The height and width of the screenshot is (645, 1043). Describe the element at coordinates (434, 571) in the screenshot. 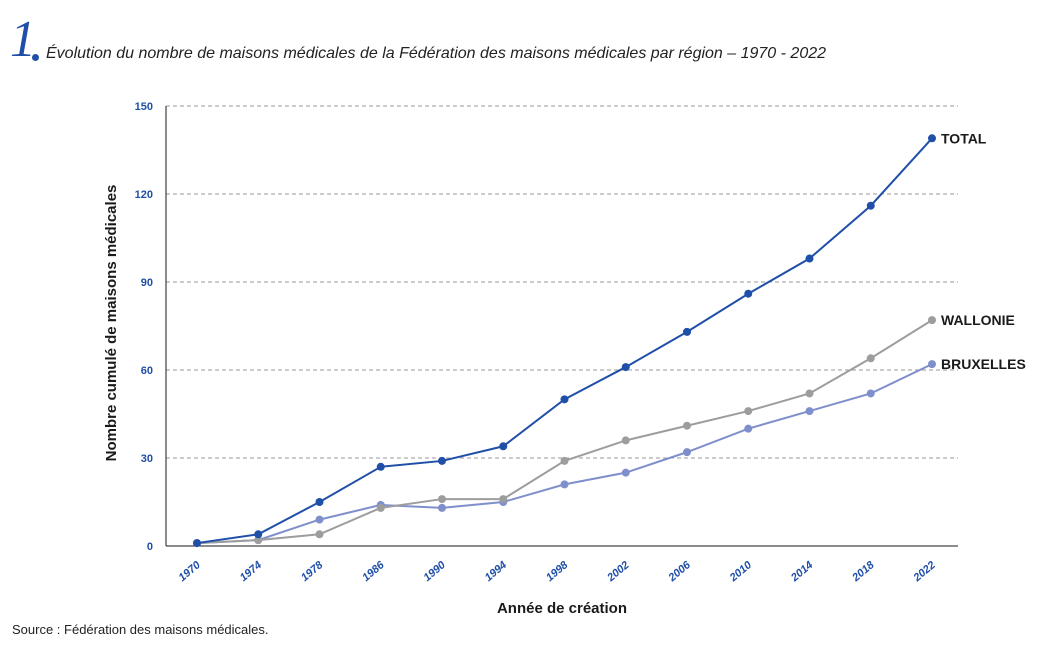

I see `x-tick-label: 1990` at that location.